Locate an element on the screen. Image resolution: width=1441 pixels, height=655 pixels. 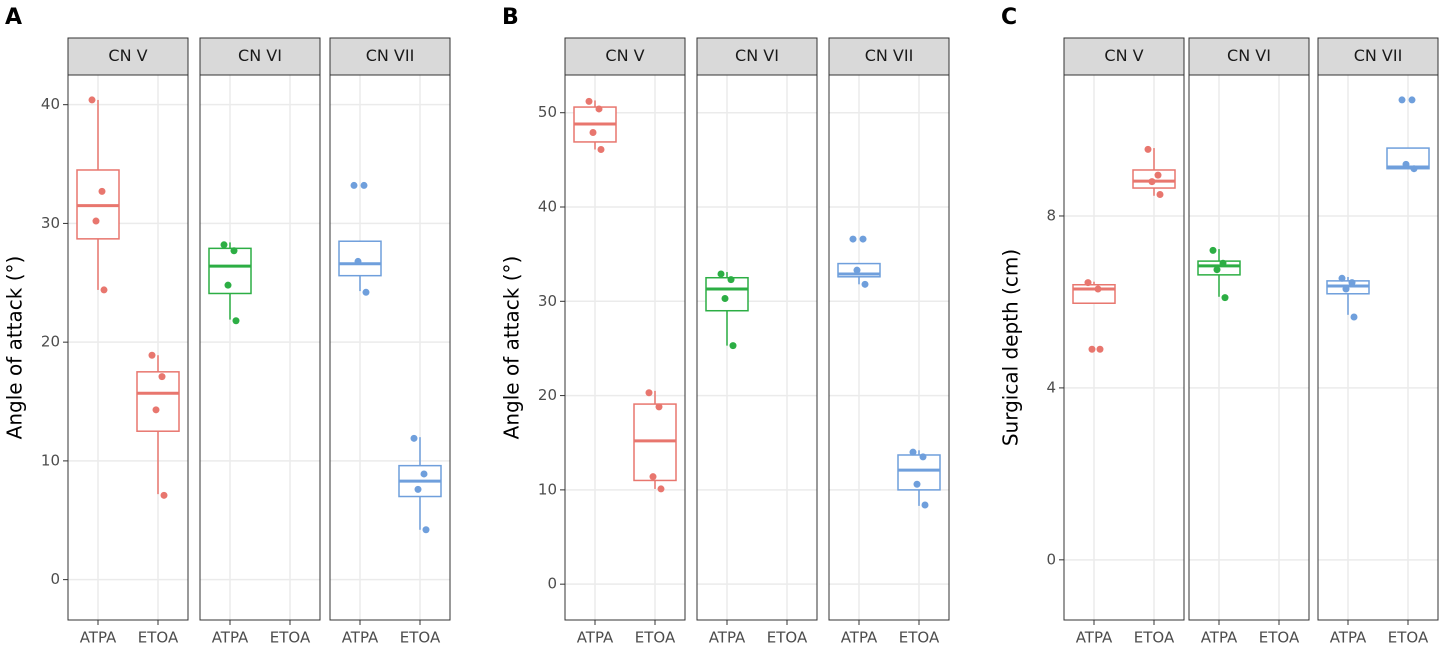
y-tick-label: 4 is located at coordinates (1051, 387).